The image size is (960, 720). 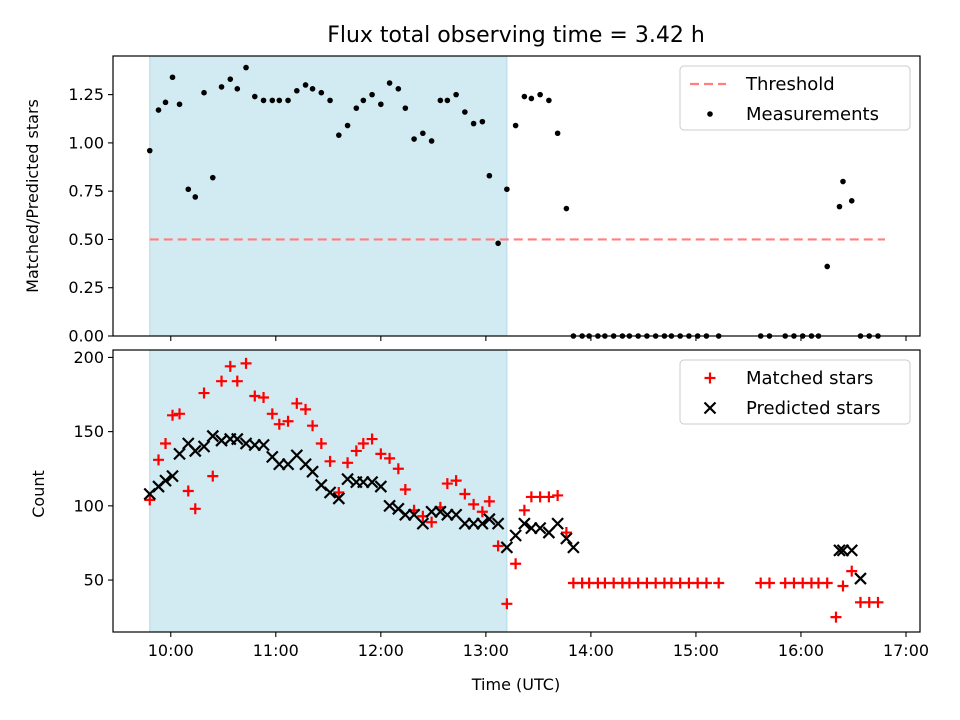 I want to click on y-tick-label: 0.25, so click(x=86, y=287).